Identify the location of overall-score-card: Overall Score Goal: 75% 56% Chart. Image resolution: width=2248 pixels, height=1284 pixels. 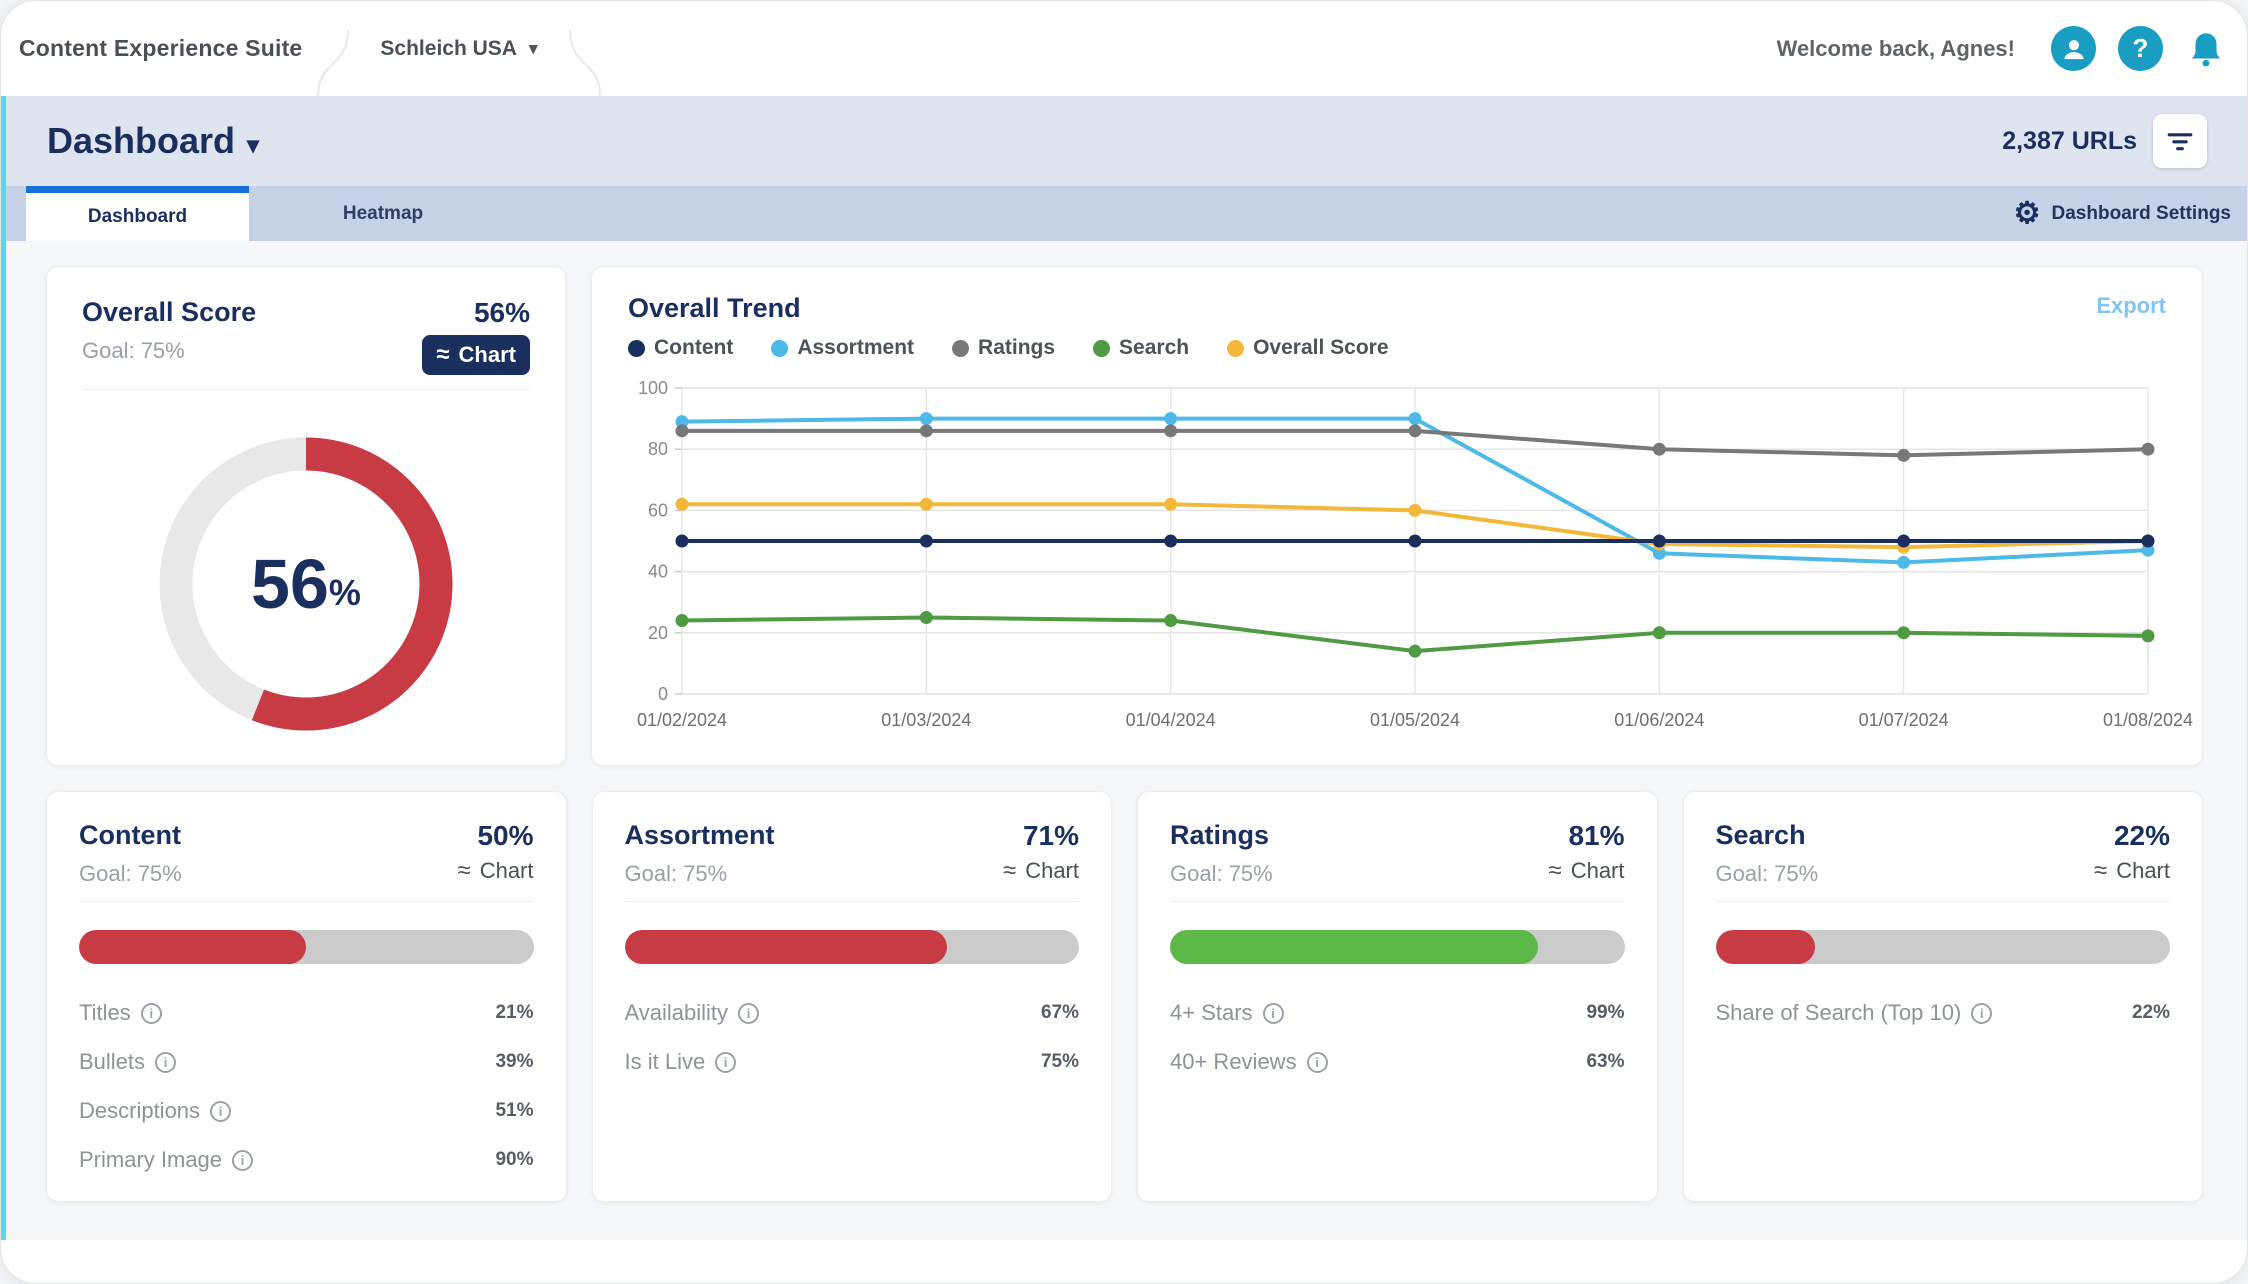
(306, 516).